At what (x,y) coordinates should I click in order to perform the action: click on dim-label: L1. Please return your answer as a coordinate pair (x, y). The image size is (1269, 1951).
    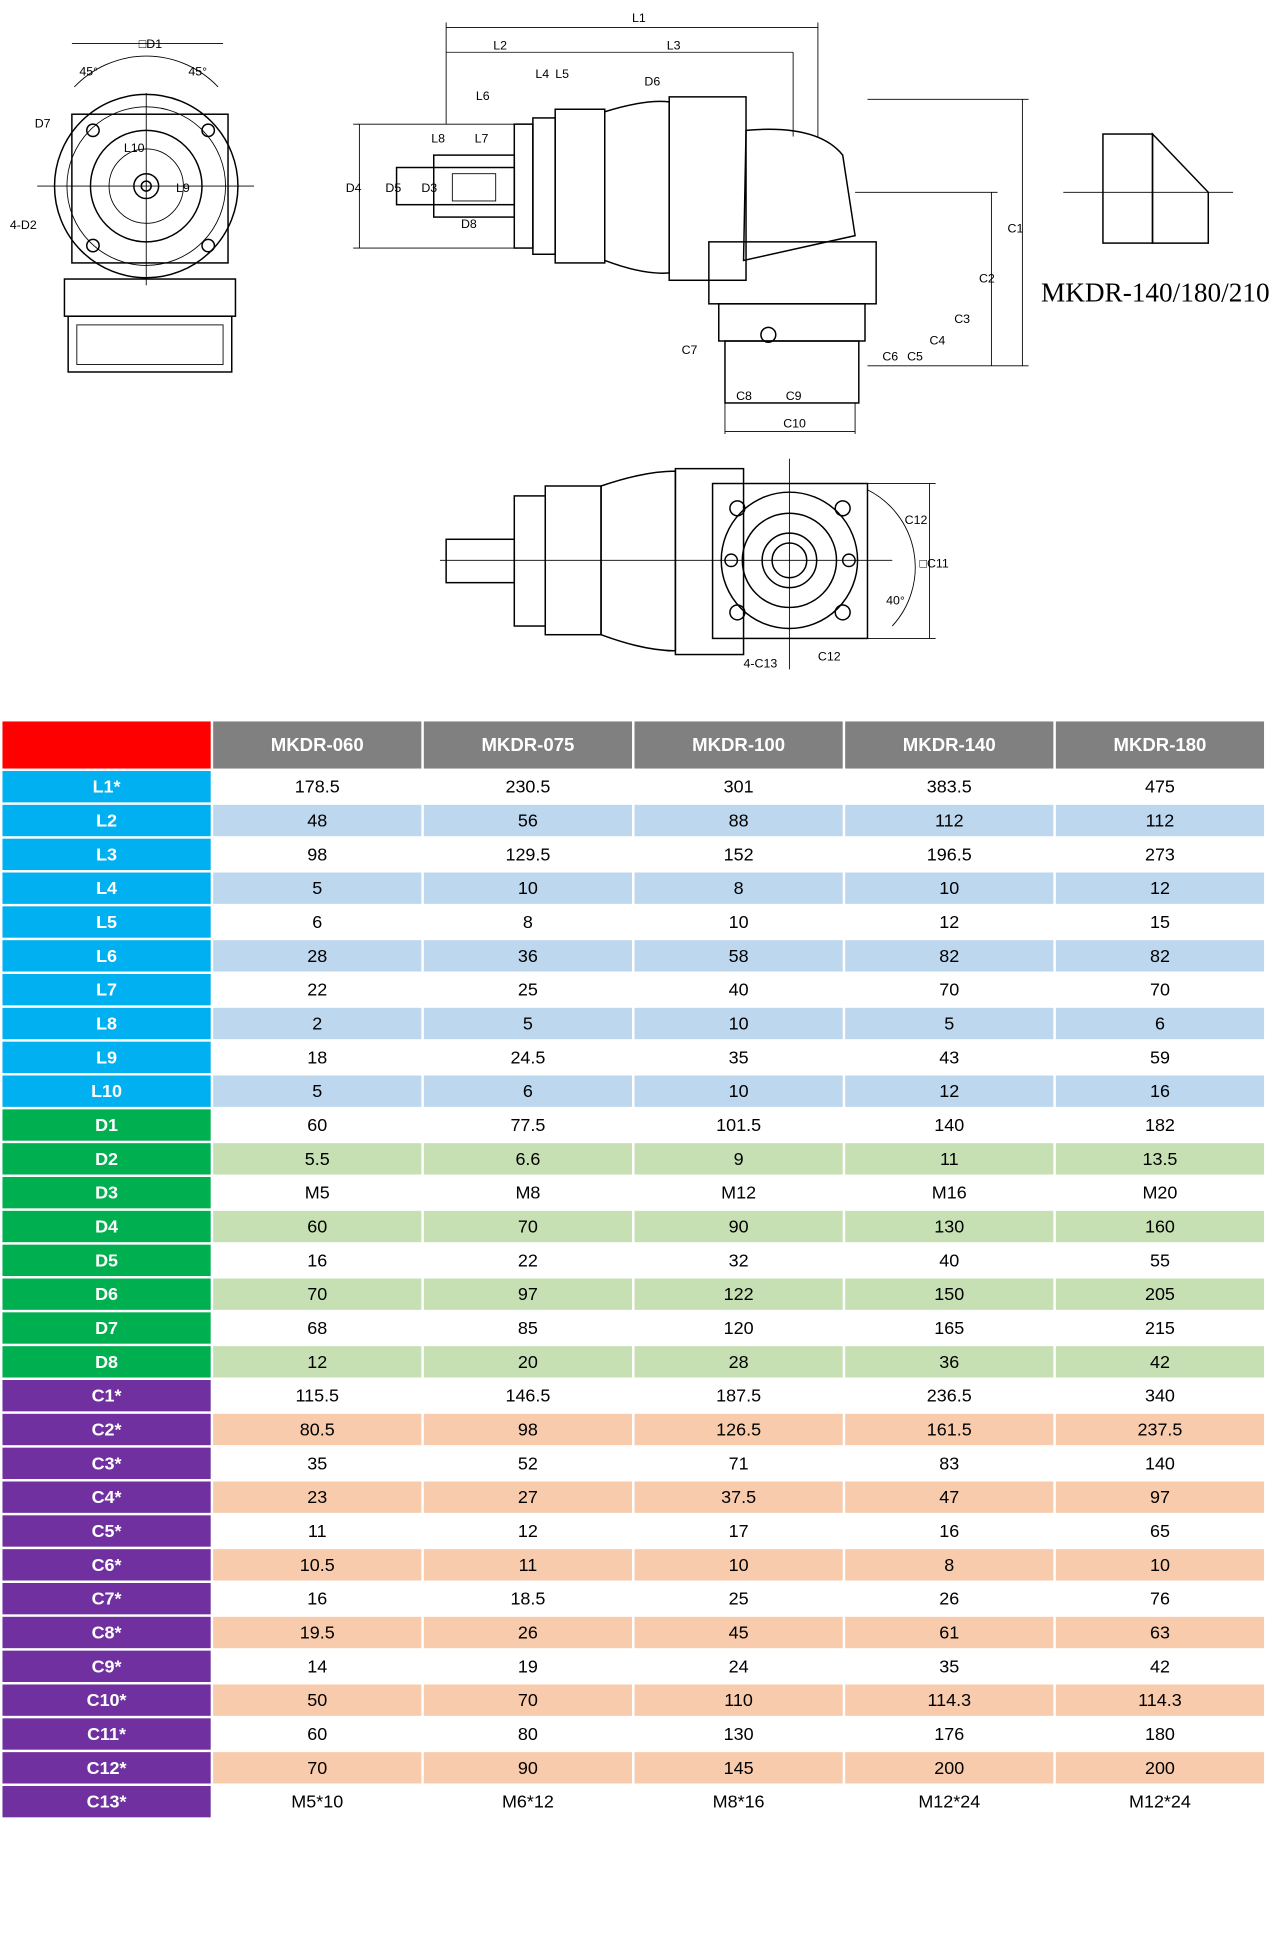
    Looking at the image, I should click on (639, 18).